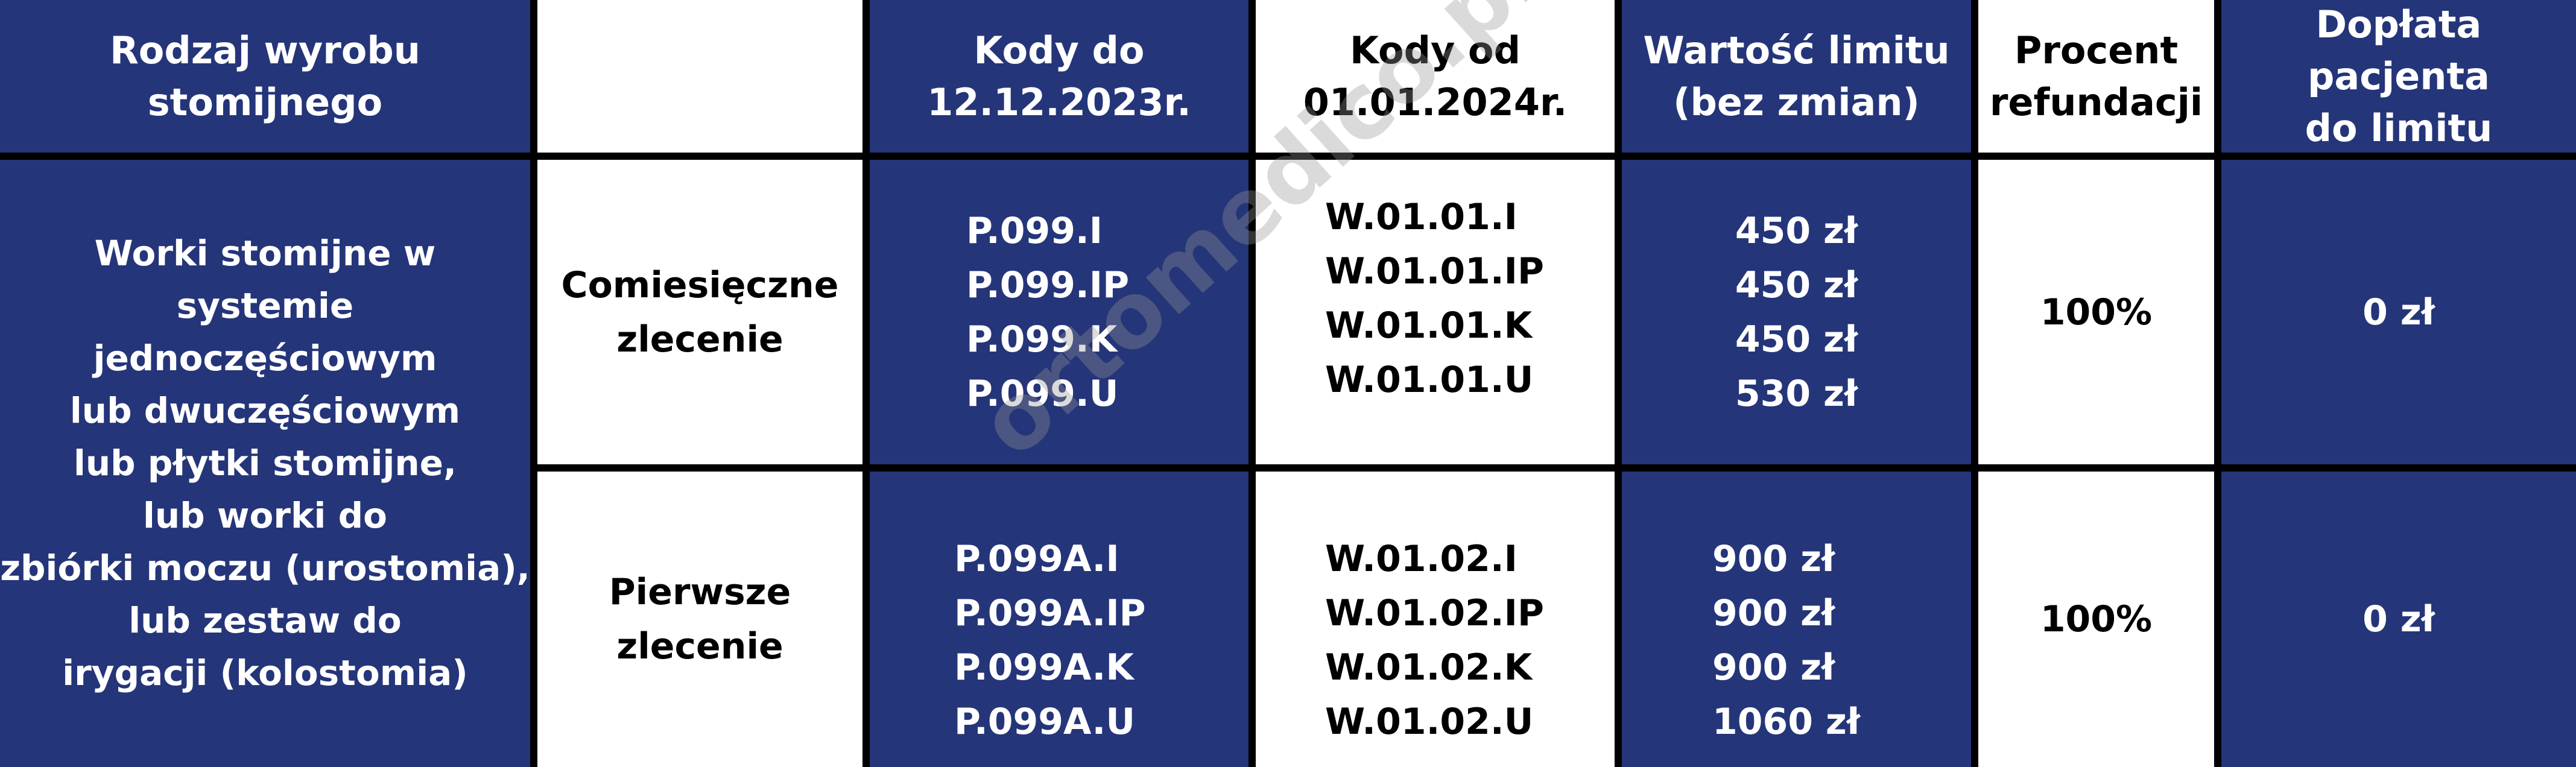 The height and width of the screenshot is (767, 2576). I want to click on row2-new-codes: W.01.02.I W.01.02.IP W.01.02.K W.01.02.U, so click(1435, 620).